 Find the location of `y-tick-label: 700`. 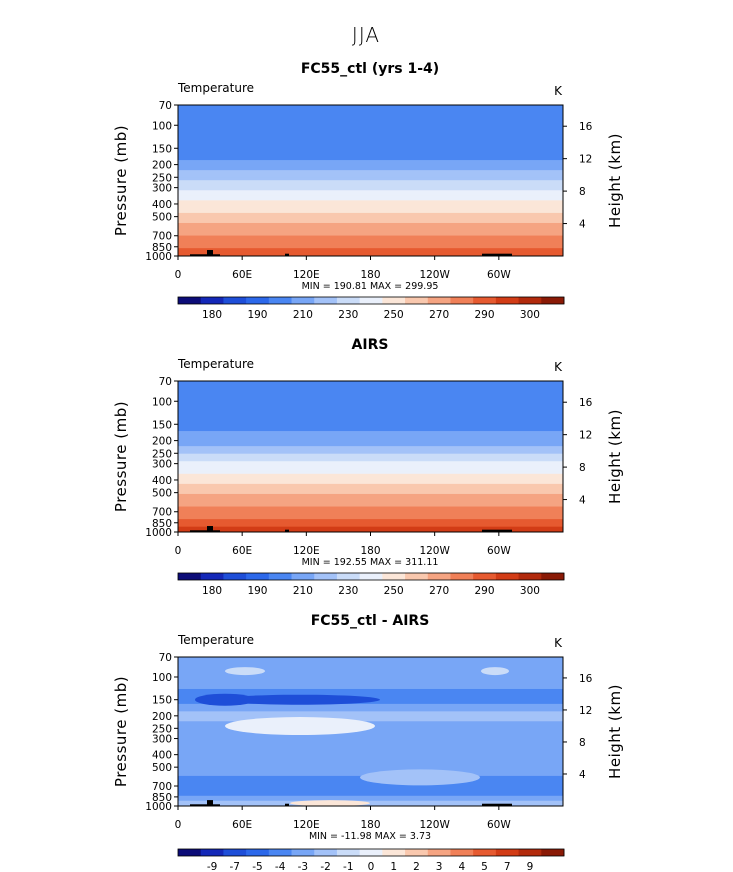

y-tick-label: 700 is located at coordinates (162, 237).